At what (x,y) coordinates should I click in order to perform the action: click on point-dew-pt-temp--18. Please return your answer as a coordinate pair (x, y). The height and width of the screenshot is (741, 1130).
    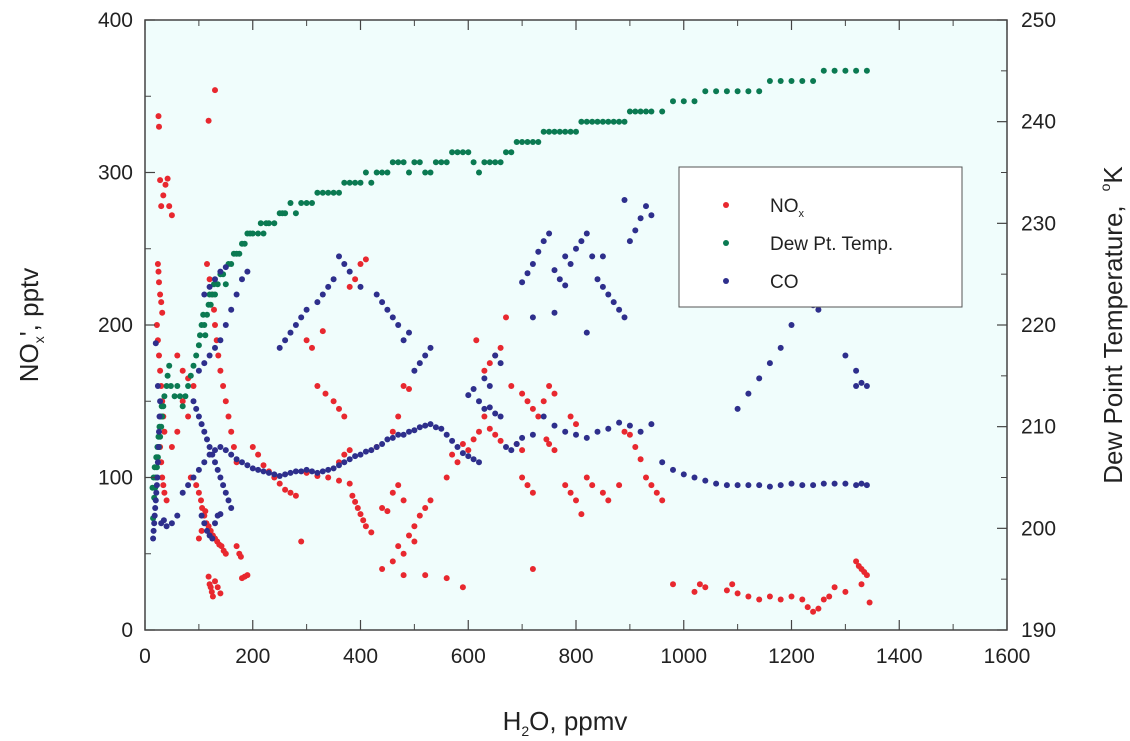
    Looking at the image, I should click on (180, 396).